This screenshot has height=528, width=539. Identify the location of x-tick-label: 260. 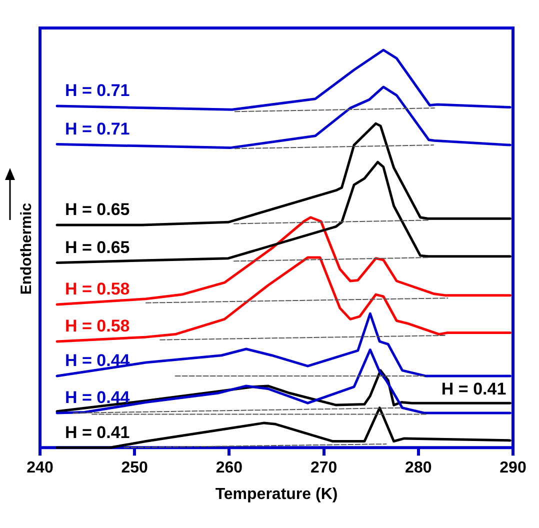
(229, 468).